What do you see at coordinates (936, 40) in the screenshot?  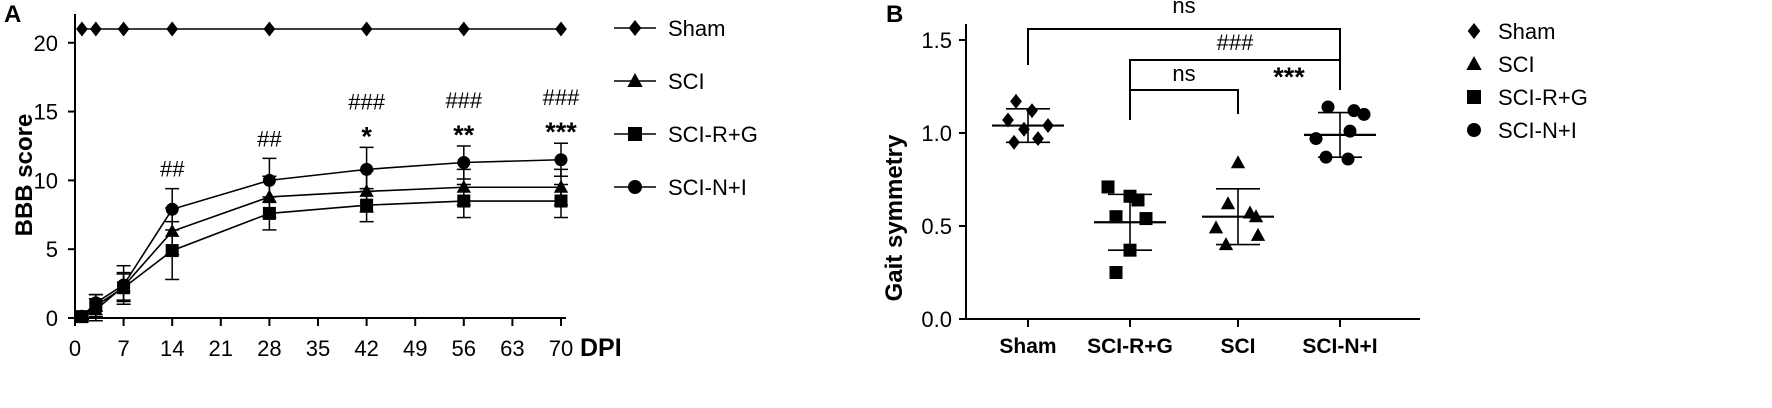 I see `panel-b-y-tick-label: 1.5` at bounding box center [936, 40].